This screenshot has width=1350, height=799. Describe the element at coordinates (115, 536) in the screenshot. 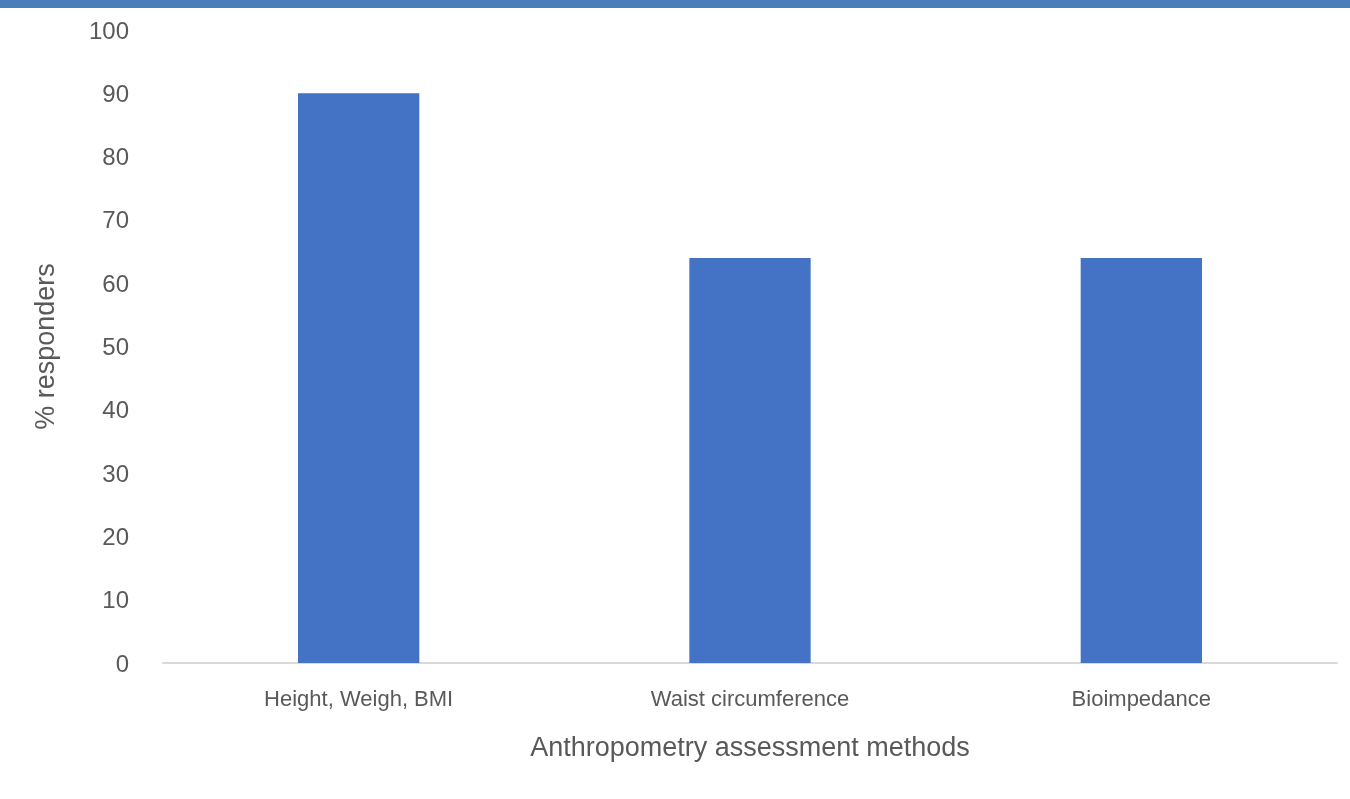

I see `y-tick-label: 20` at that location.